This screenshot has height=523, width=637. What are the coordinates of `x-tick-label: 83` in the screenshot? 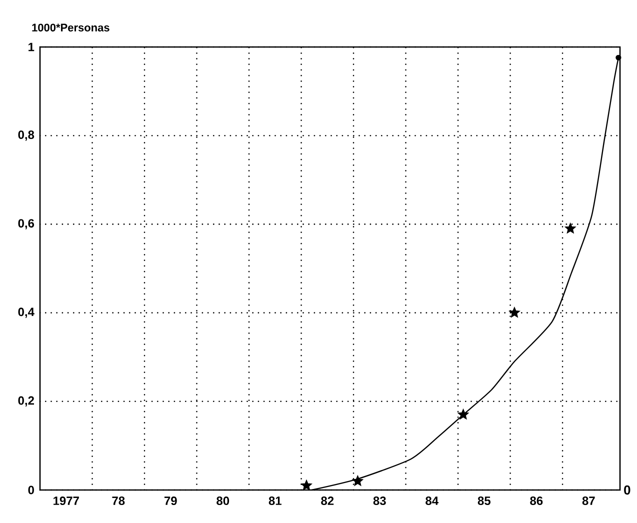 It's located at (379, 501).